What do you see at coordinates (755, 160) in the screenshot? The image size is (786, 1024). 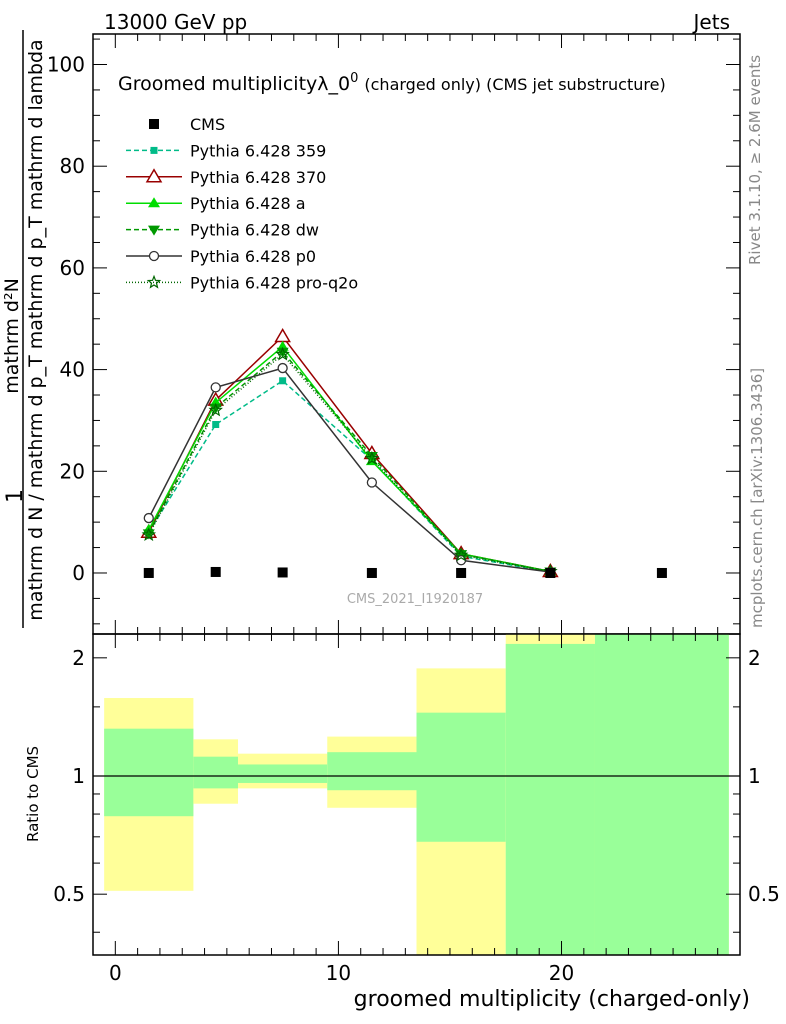 I see `rivet-label: Rivet 3.1.10, ≥ 2.6M events` at bounding box center [755, 160].